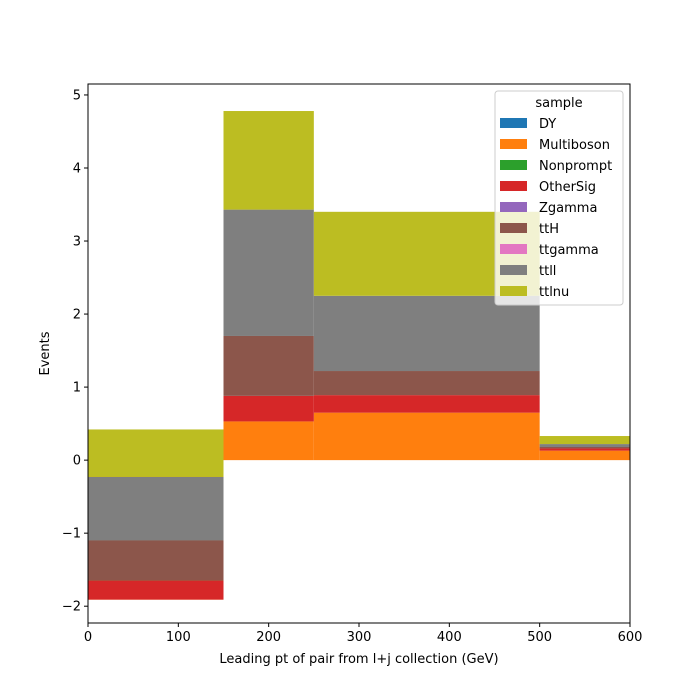  I want to click on y-tick-label: −2, so click(71, 607).